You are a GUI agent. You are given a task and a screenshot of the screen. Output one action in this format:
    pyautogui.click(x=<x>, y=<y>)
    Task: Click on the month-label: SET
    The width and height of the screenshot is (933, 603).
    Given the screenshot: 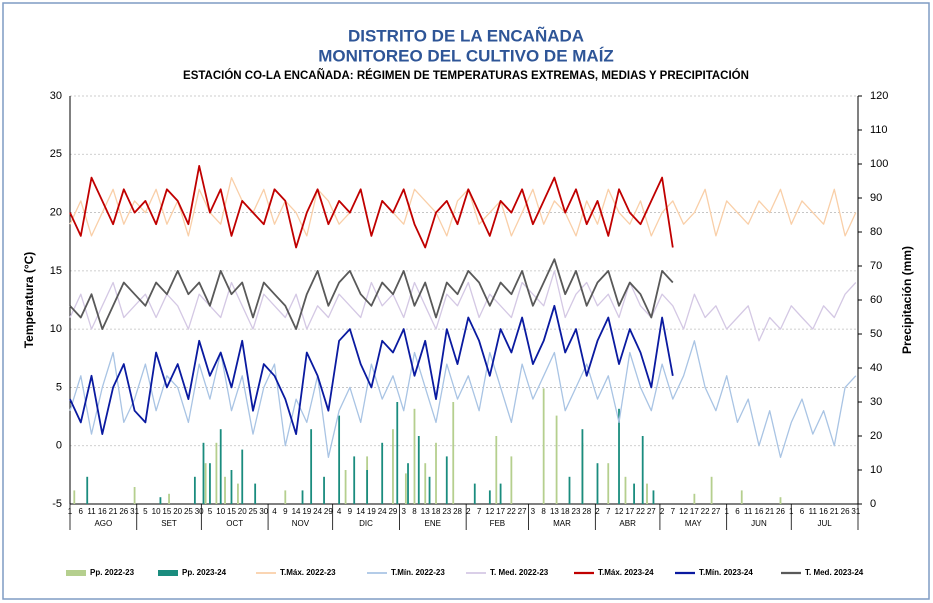 What is the action you would take?
    pyautogui.click(x=169, y=523)
    